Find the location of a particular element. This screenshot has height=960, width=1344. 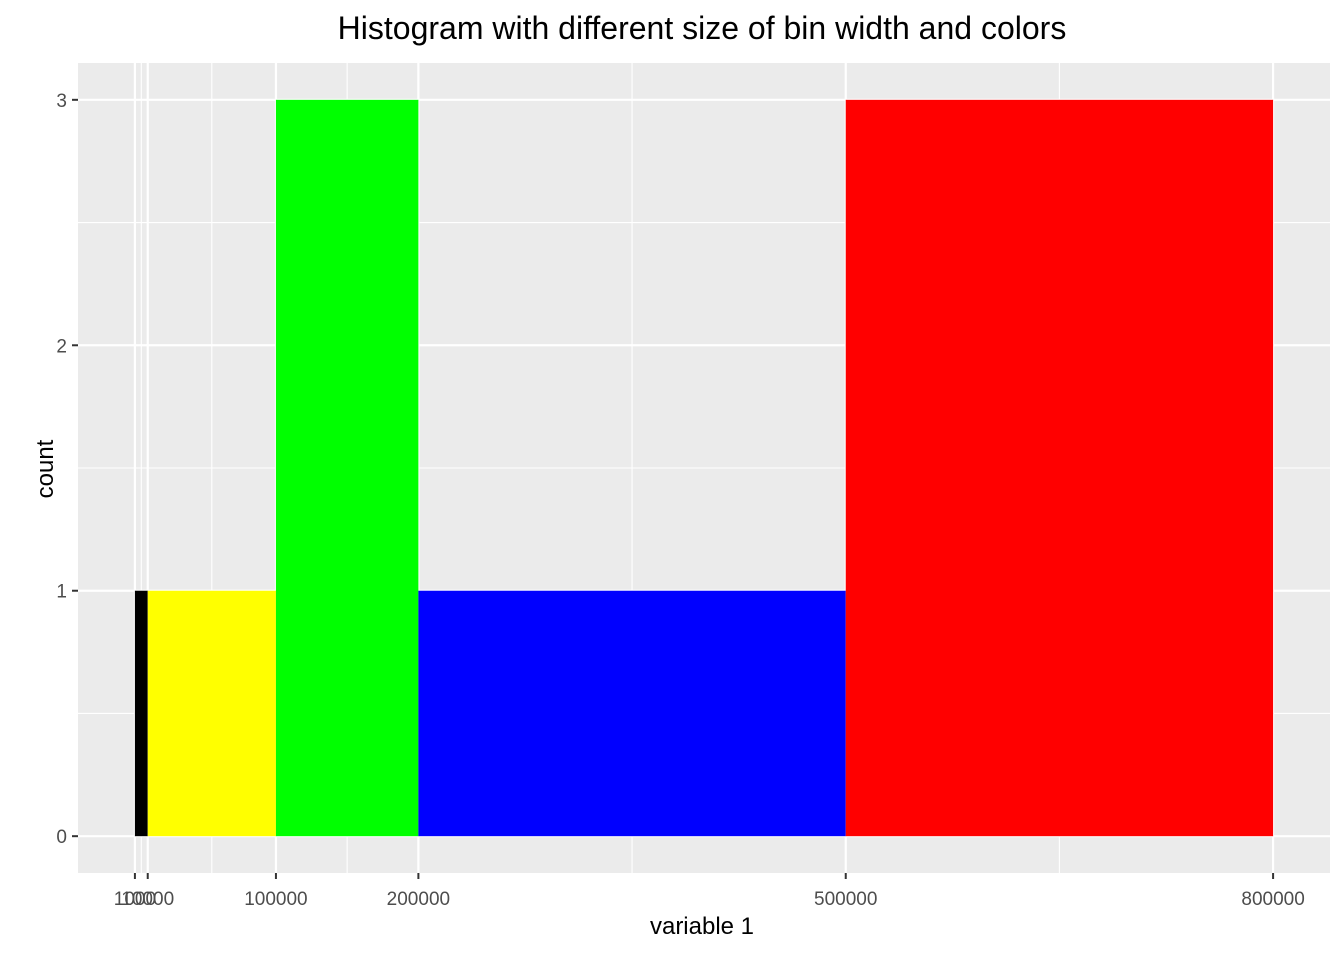

y-axis-label: count is located at coordinates (45, 469).